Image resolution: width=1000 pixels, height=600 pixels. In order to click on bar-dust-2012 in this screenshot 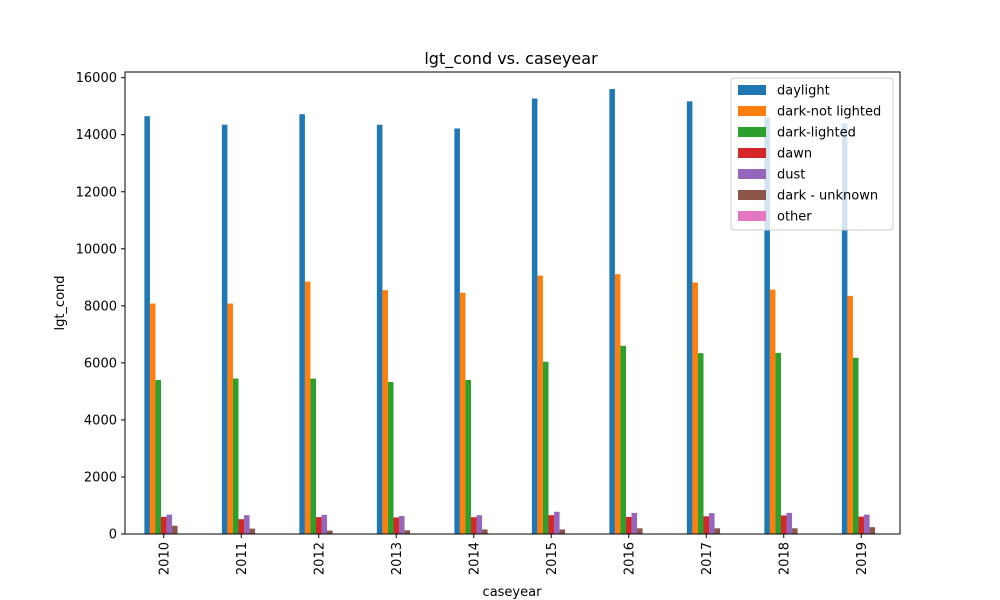, I will do `click(324, 524)`.